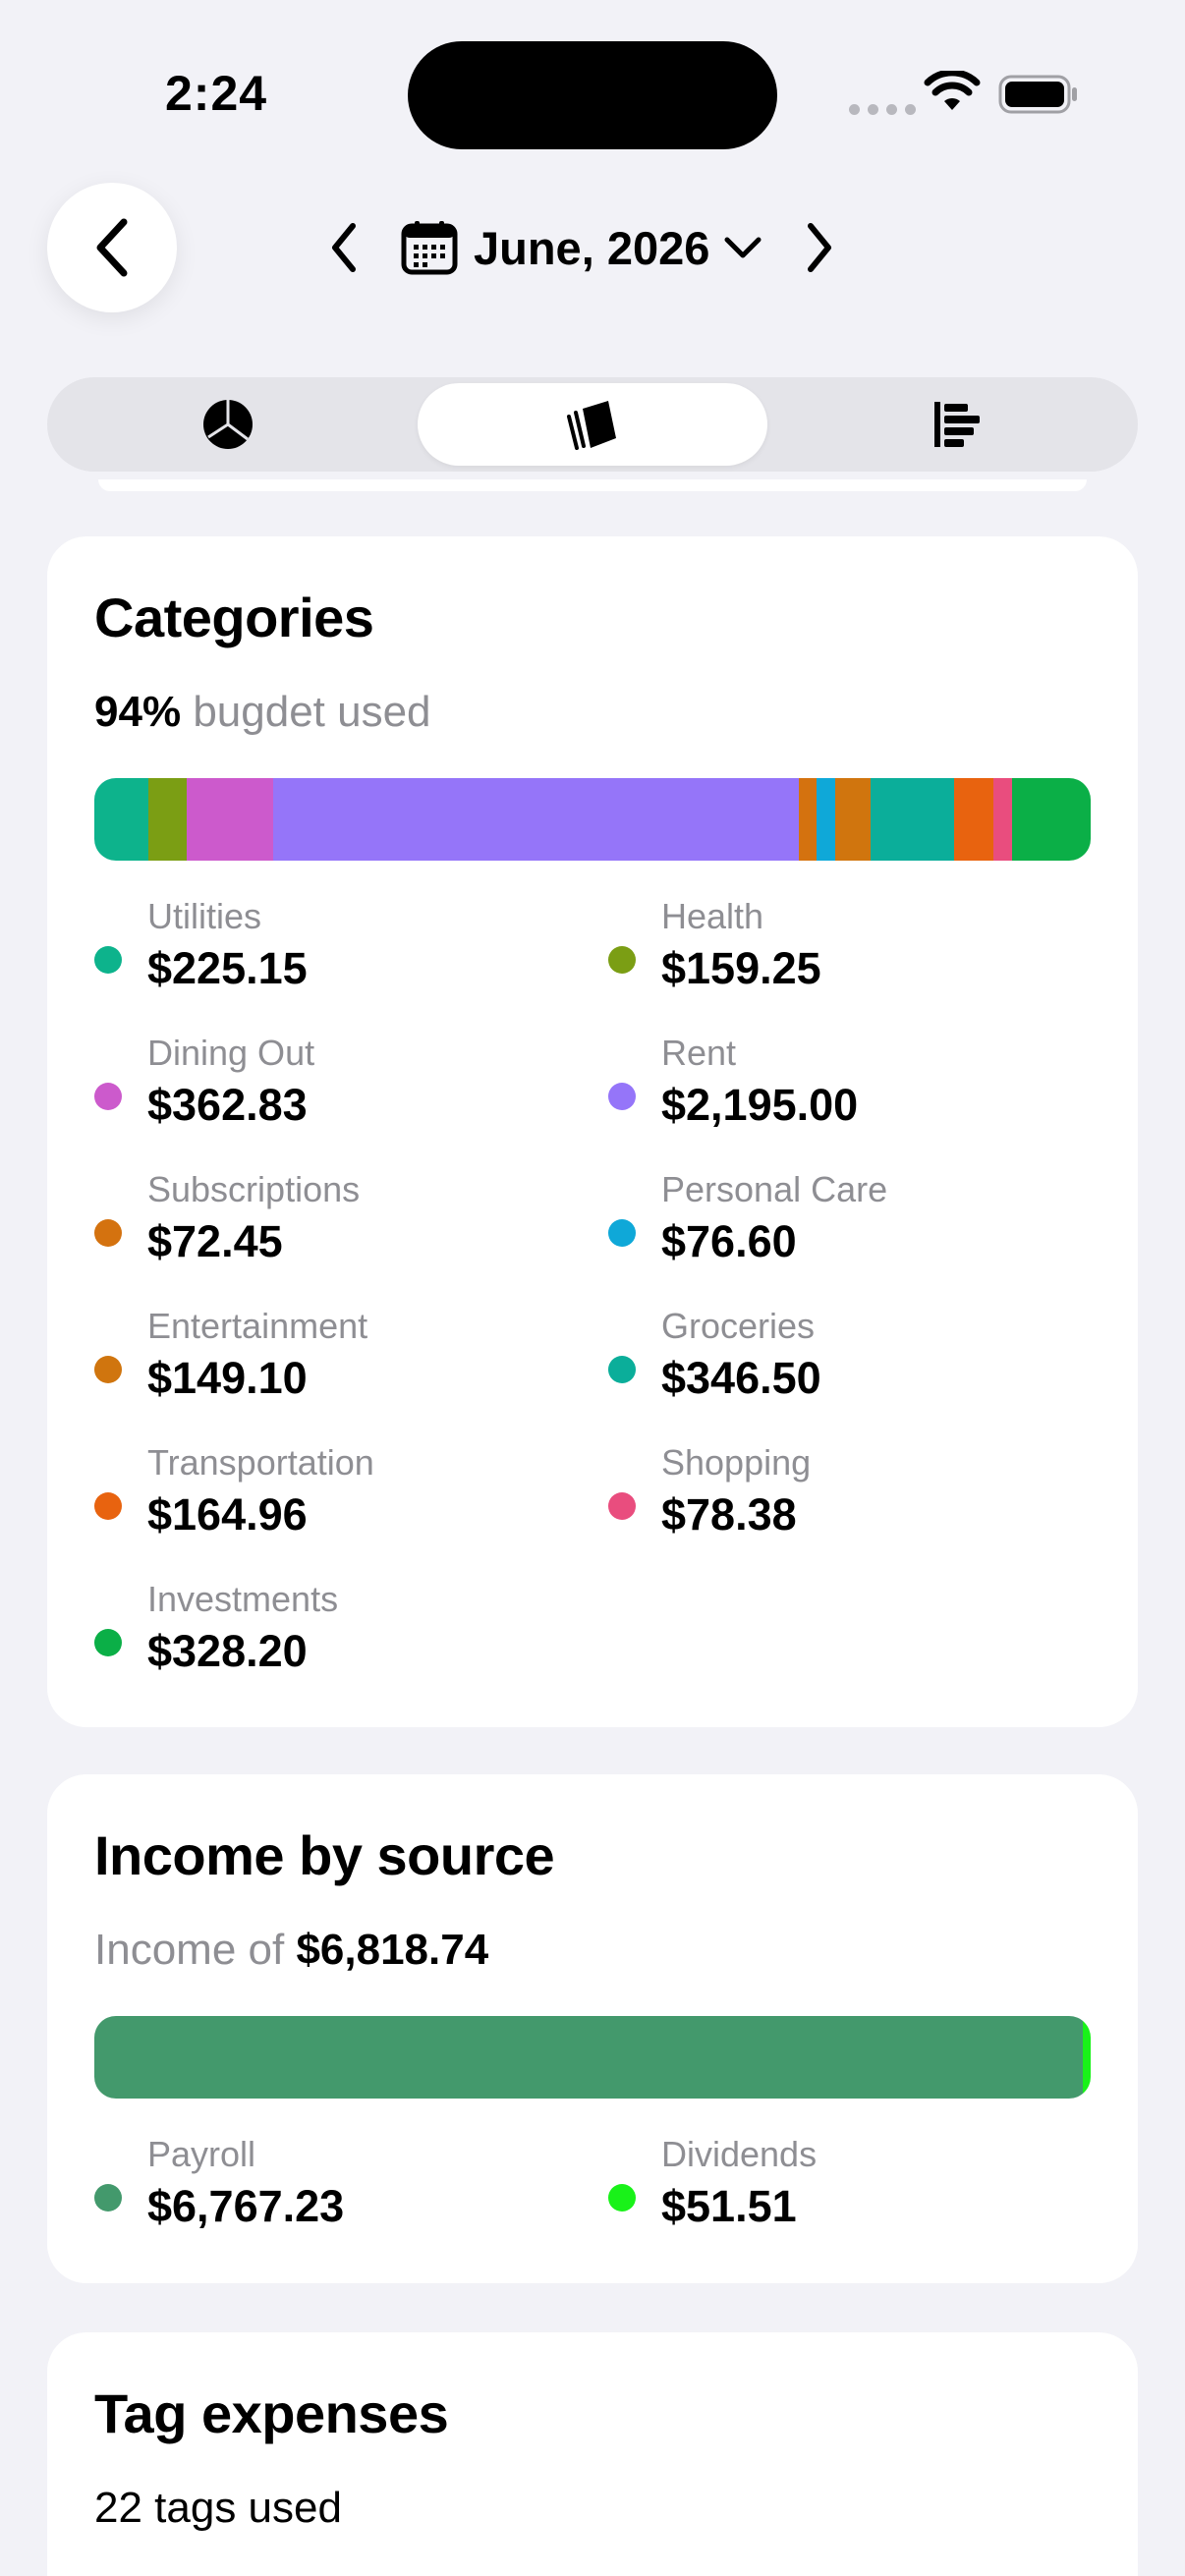 The height and width of the screenshot is (2576, 1185). I want to click on category-legend-item-dining-out: Dining Out $362.83, so click(340, 1087).